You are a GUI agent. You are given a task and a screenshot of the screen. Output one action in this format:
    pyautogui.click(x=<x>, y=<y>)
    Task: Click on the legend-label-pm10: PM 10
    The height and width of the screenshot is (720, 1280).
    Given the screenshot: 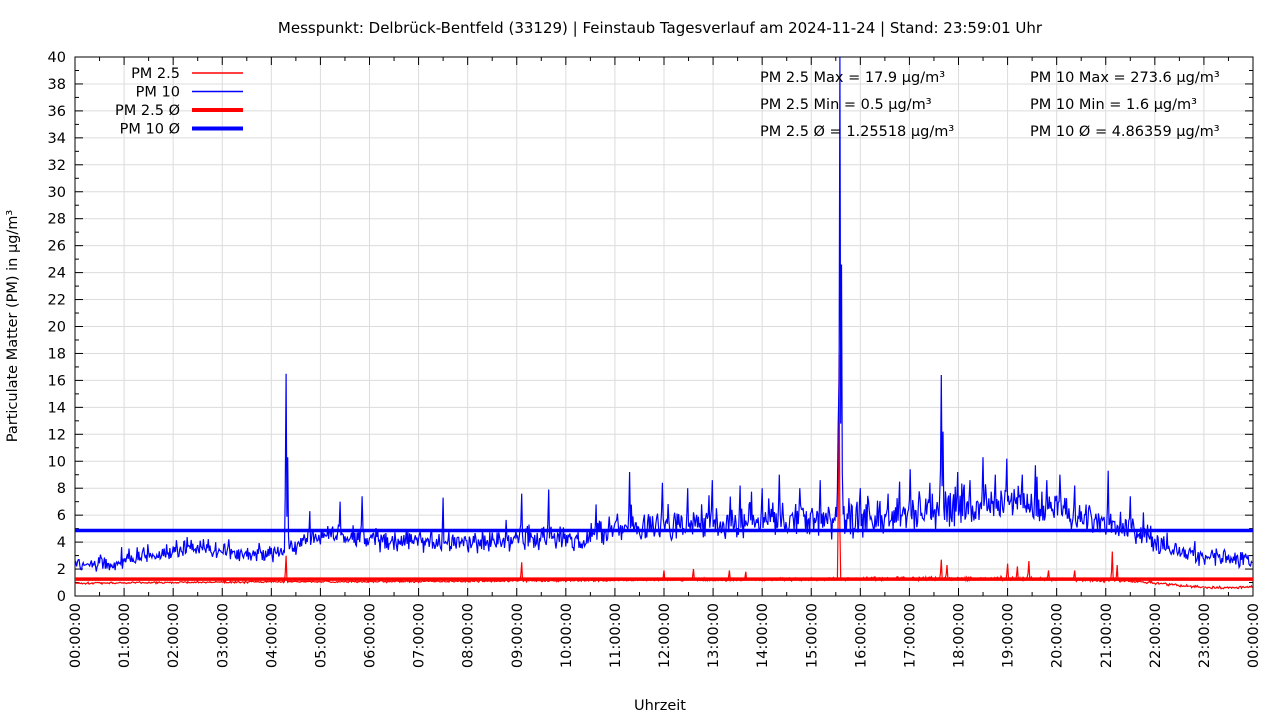 What is the action you would take?
    pyautogui.click(x=158, y=93)
    